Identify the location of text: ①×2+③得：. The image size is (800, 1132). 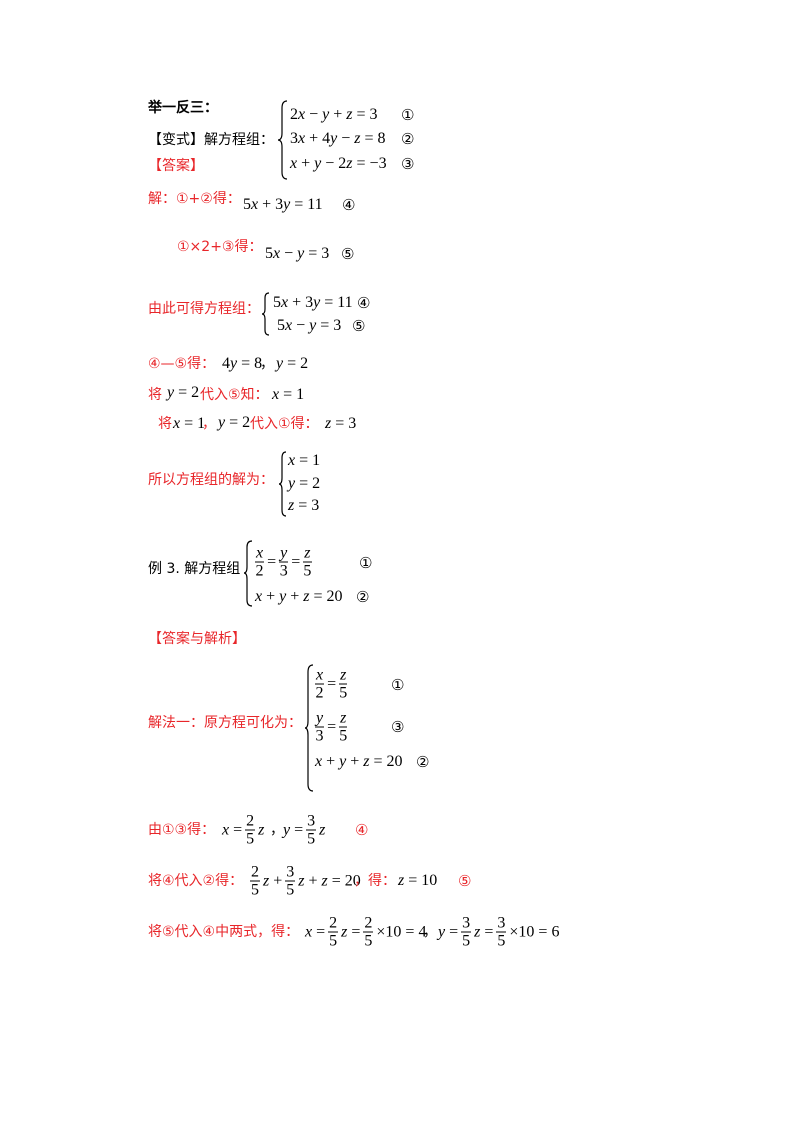
(220, 247).